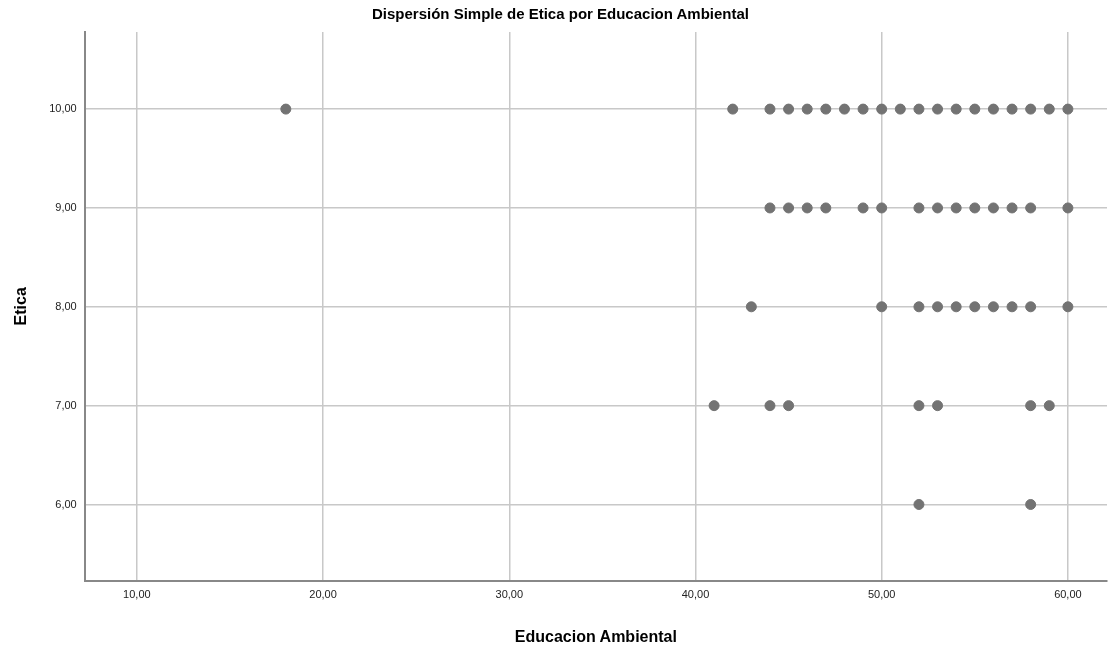 This screenshot has width=1113, height=659. I want to click on chart-title: Dispersión Simple de Etica por Educacion Ambiental, so click(560, 14).